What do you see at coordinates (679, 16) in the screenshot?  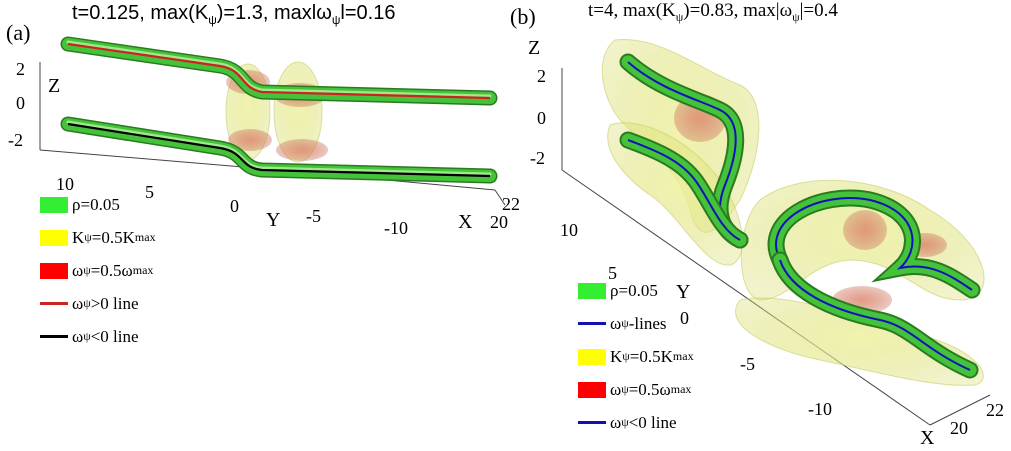 I see `panel-b-title-sub1: ψ` at bounding box center [679, 16].